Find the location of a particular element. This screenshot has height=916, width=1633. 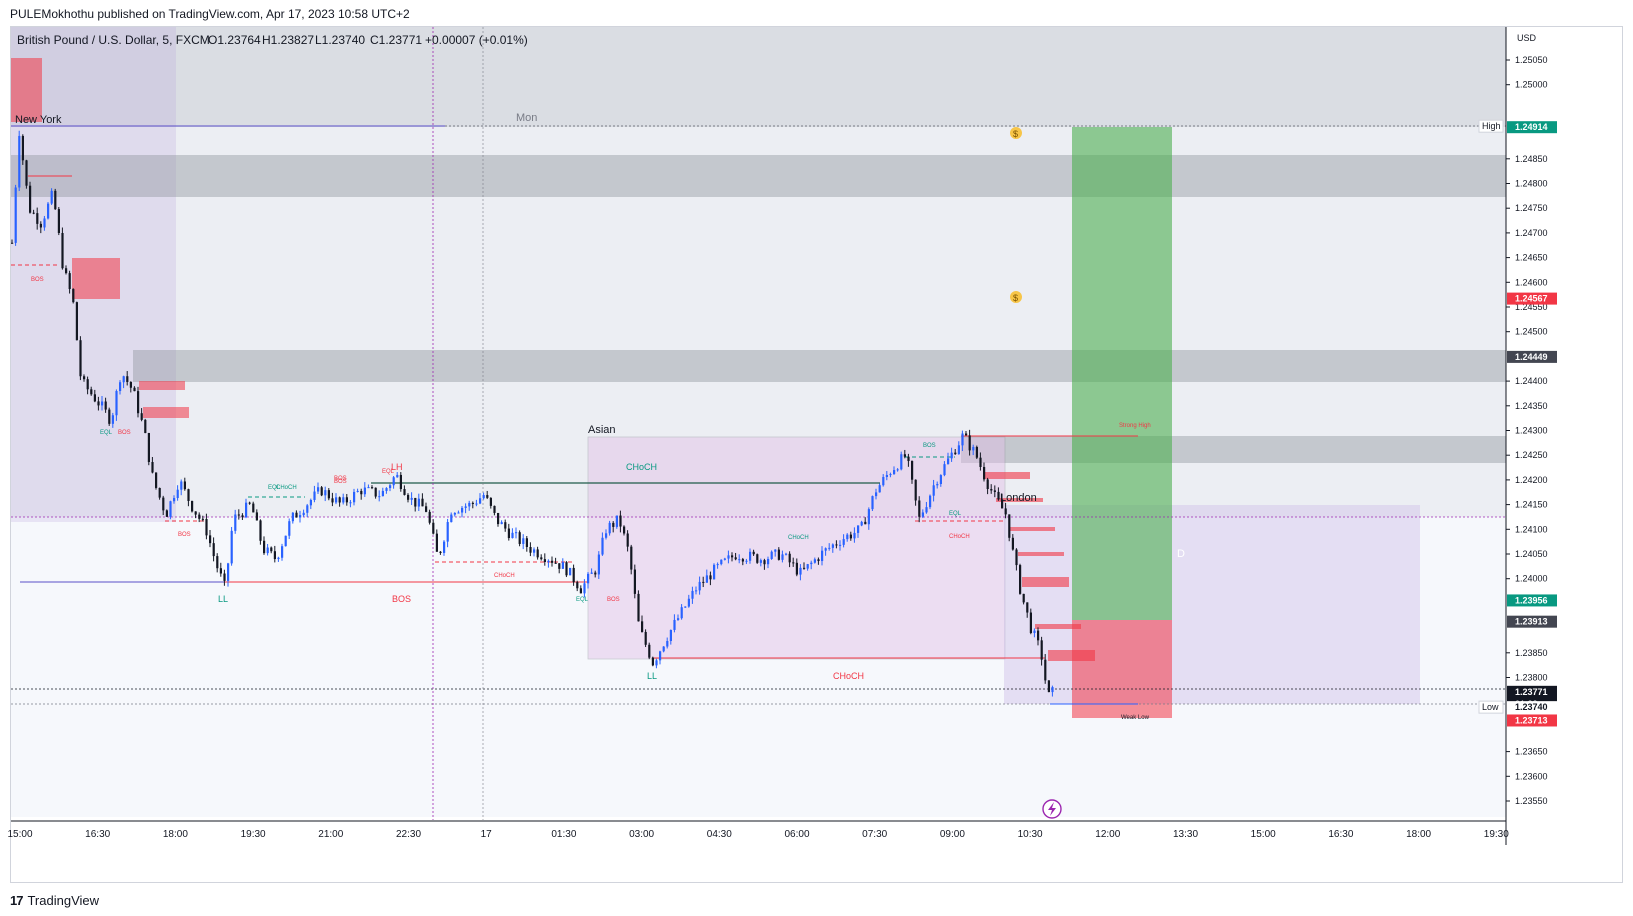

price-tick-label: 1.24600 is located at coordinates (1531, 282).